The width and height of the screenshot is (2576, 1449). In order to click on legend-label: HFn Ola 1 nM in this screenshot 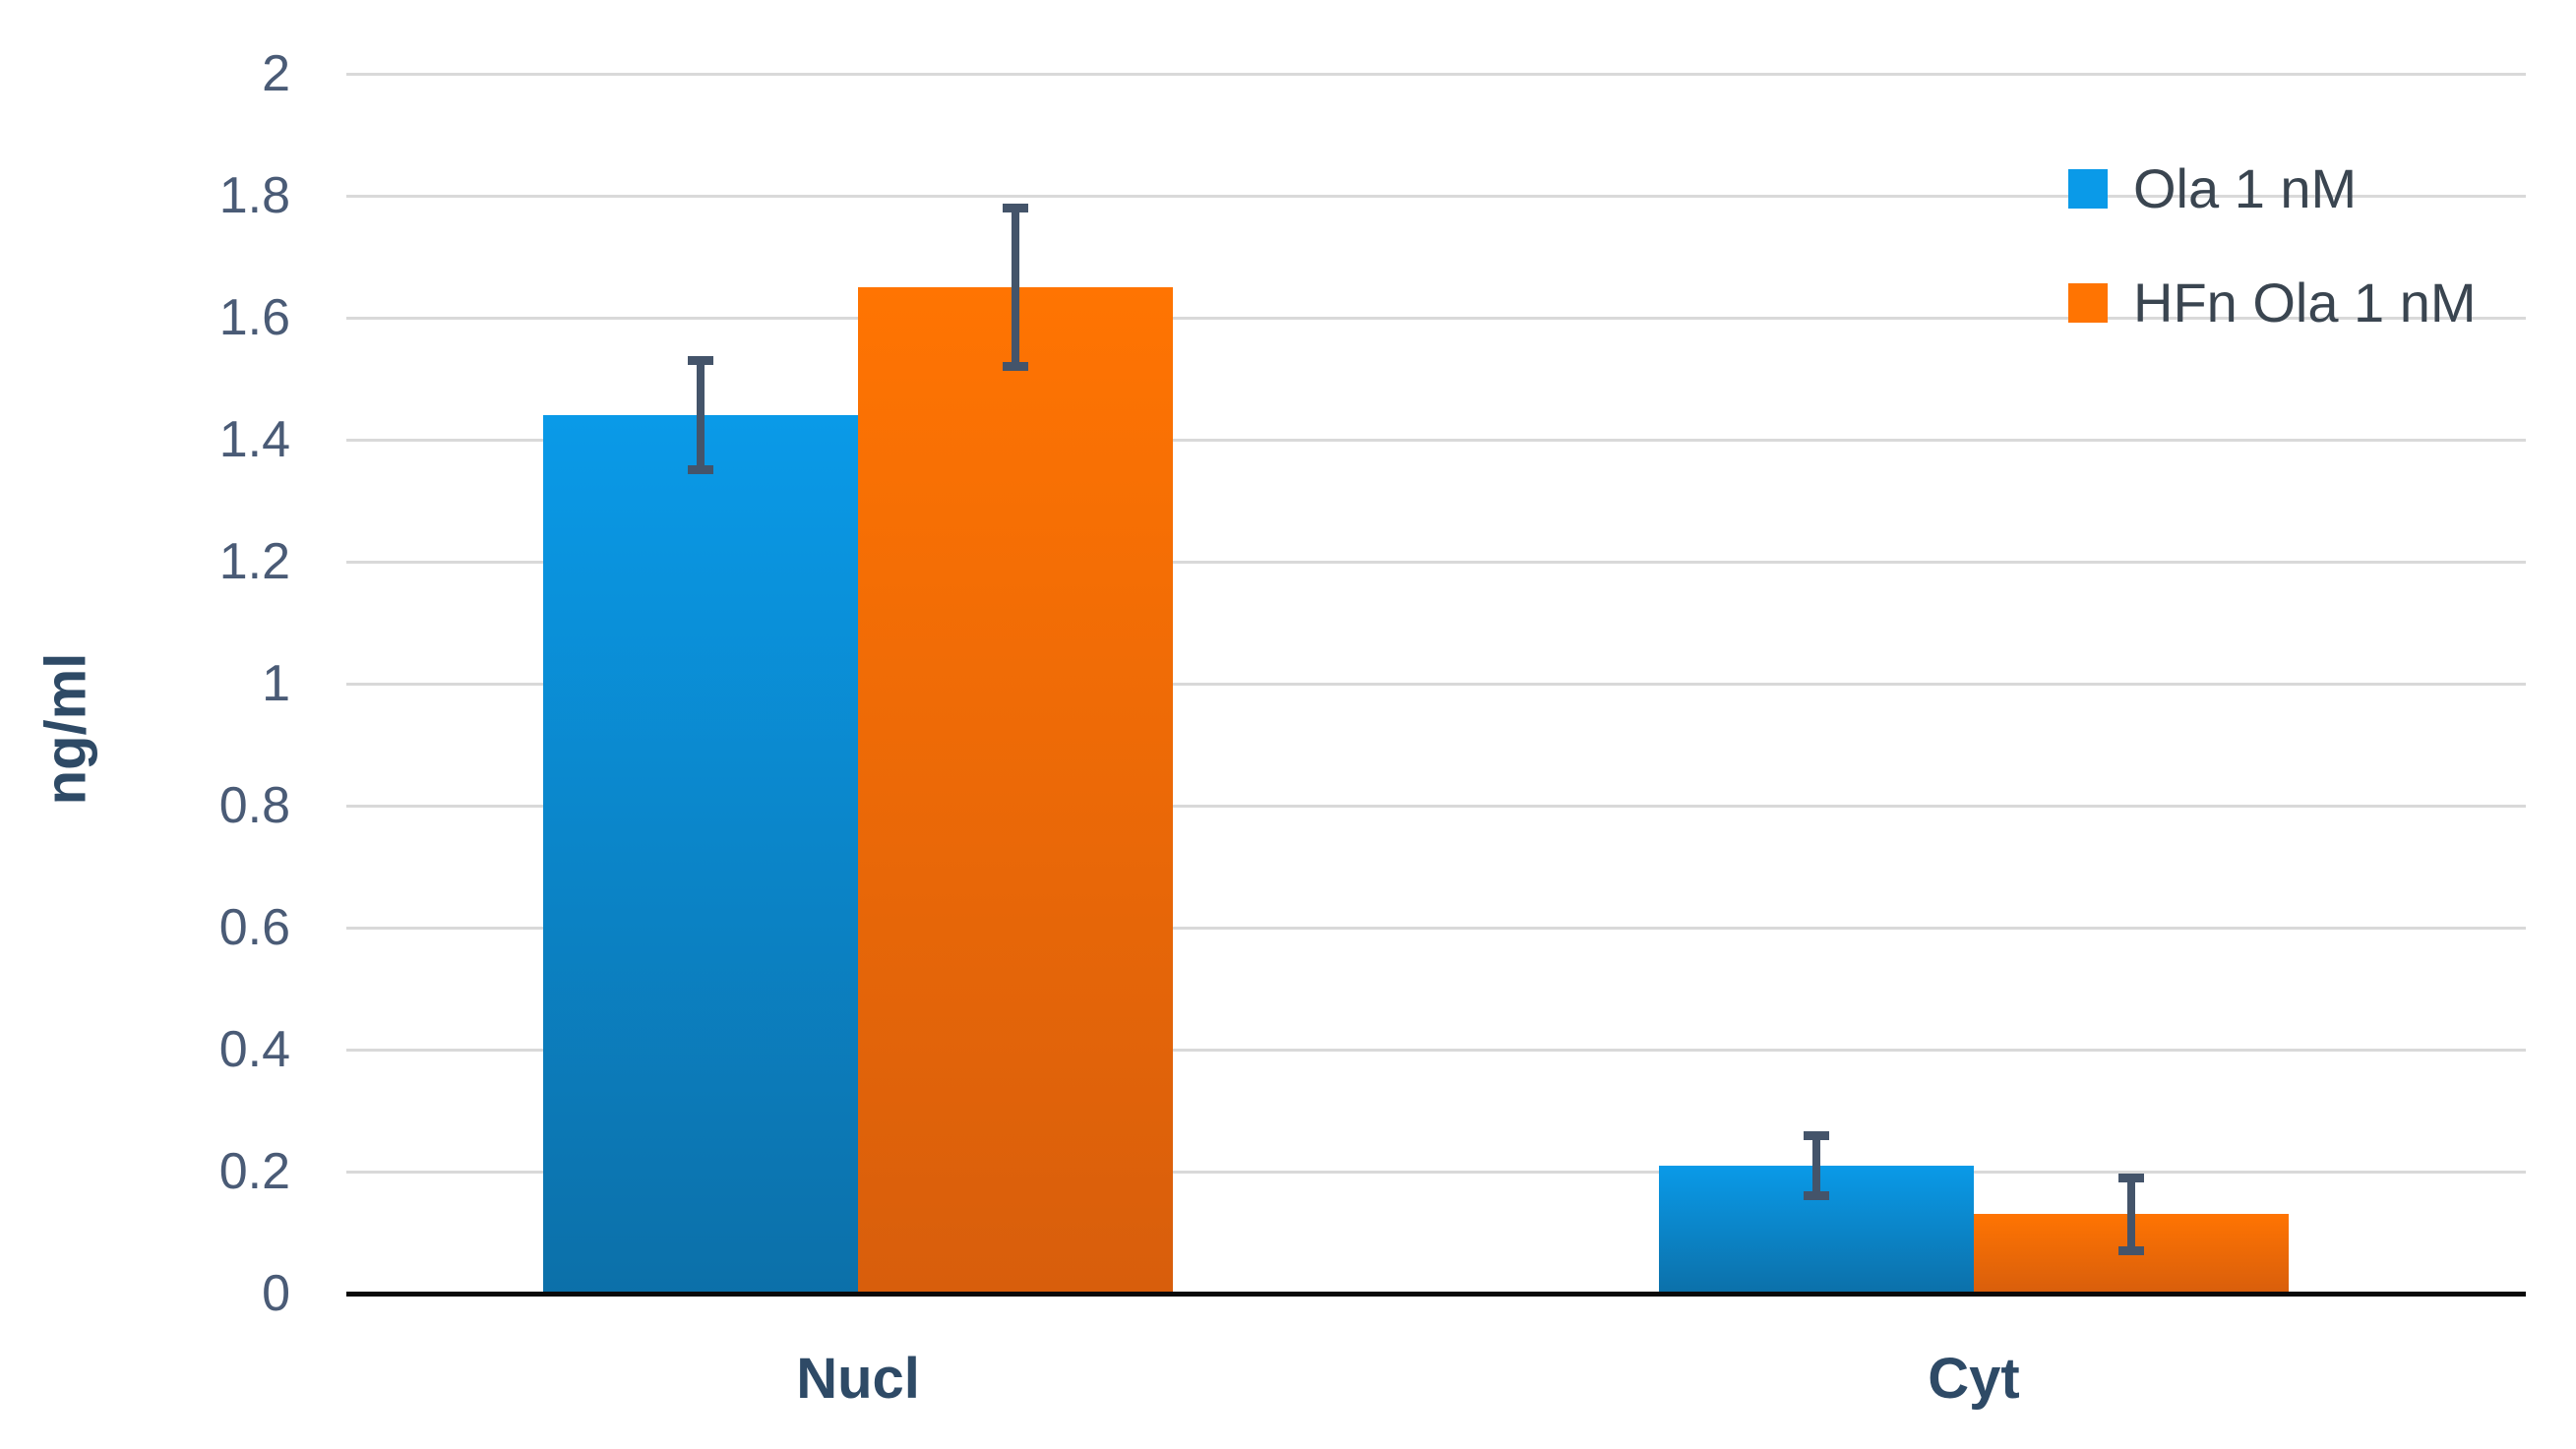, I will do `click(2305, 302)`.